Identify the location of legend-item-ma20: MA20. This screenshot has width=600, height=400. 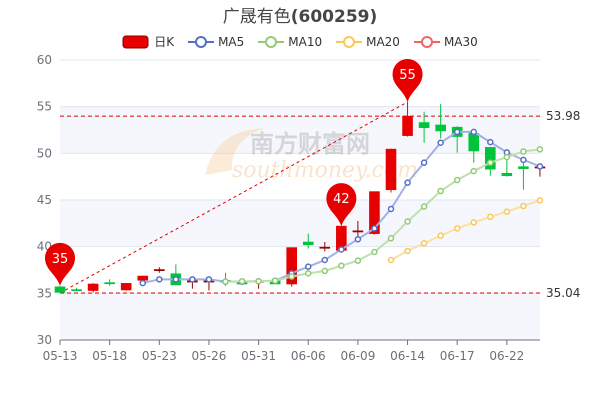
(368, 42).